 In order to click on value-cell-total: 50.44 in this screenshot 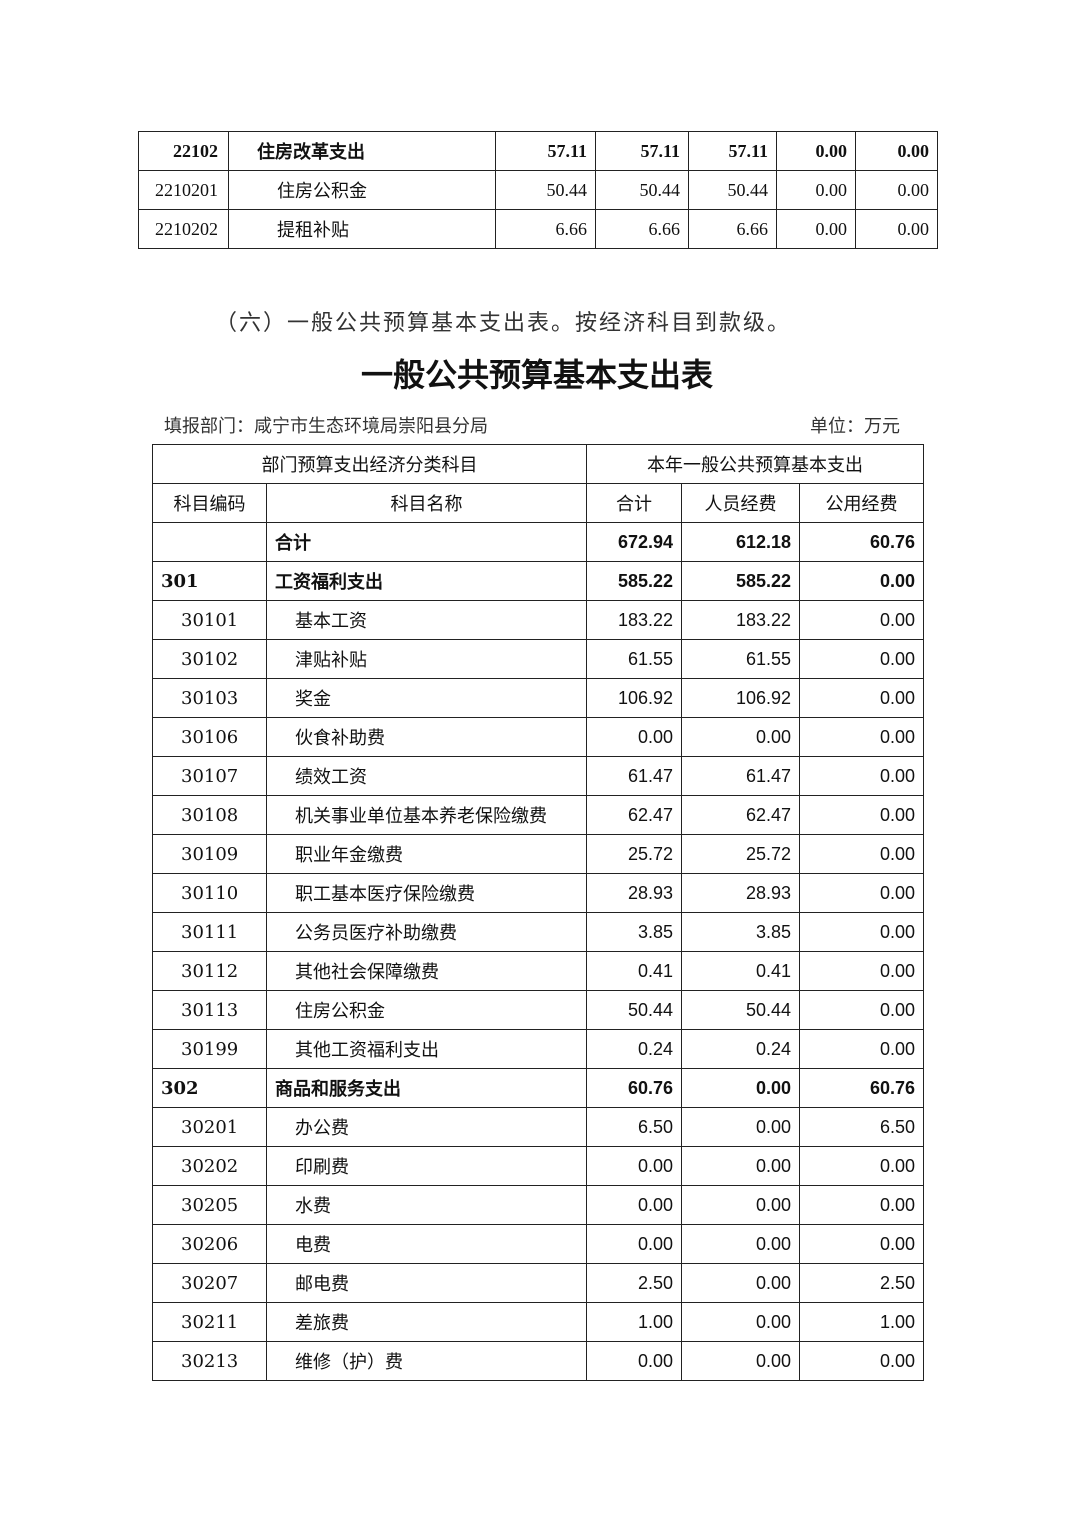, I will do `click(634, 1010)`.